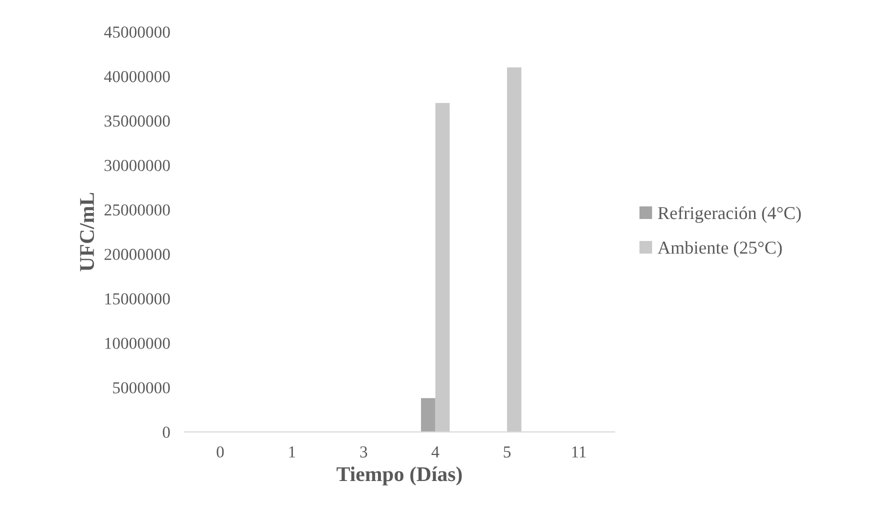 The height and width of the screenshot is (530, 878). Describe the element at coordinates (507, 452) in the screenshot. I see `x-tick-label: 5` at that location.